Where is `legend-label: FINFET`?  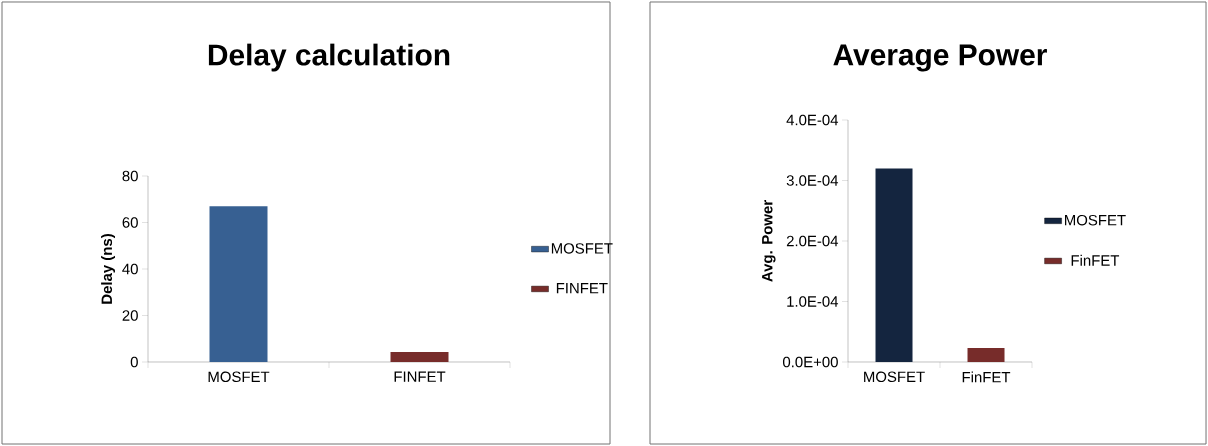
legend-label: FINFET is located at coordinates (582, 288).